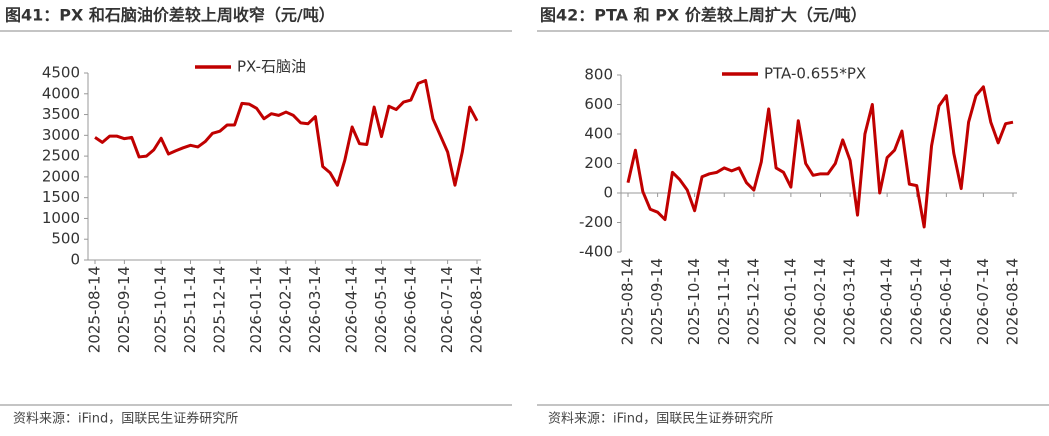 The width and height of the screenshot is (1049, 436). Describe the element at coordinates (598, 75) in the screenshot. I see `y-tick-label: 800` at that location.